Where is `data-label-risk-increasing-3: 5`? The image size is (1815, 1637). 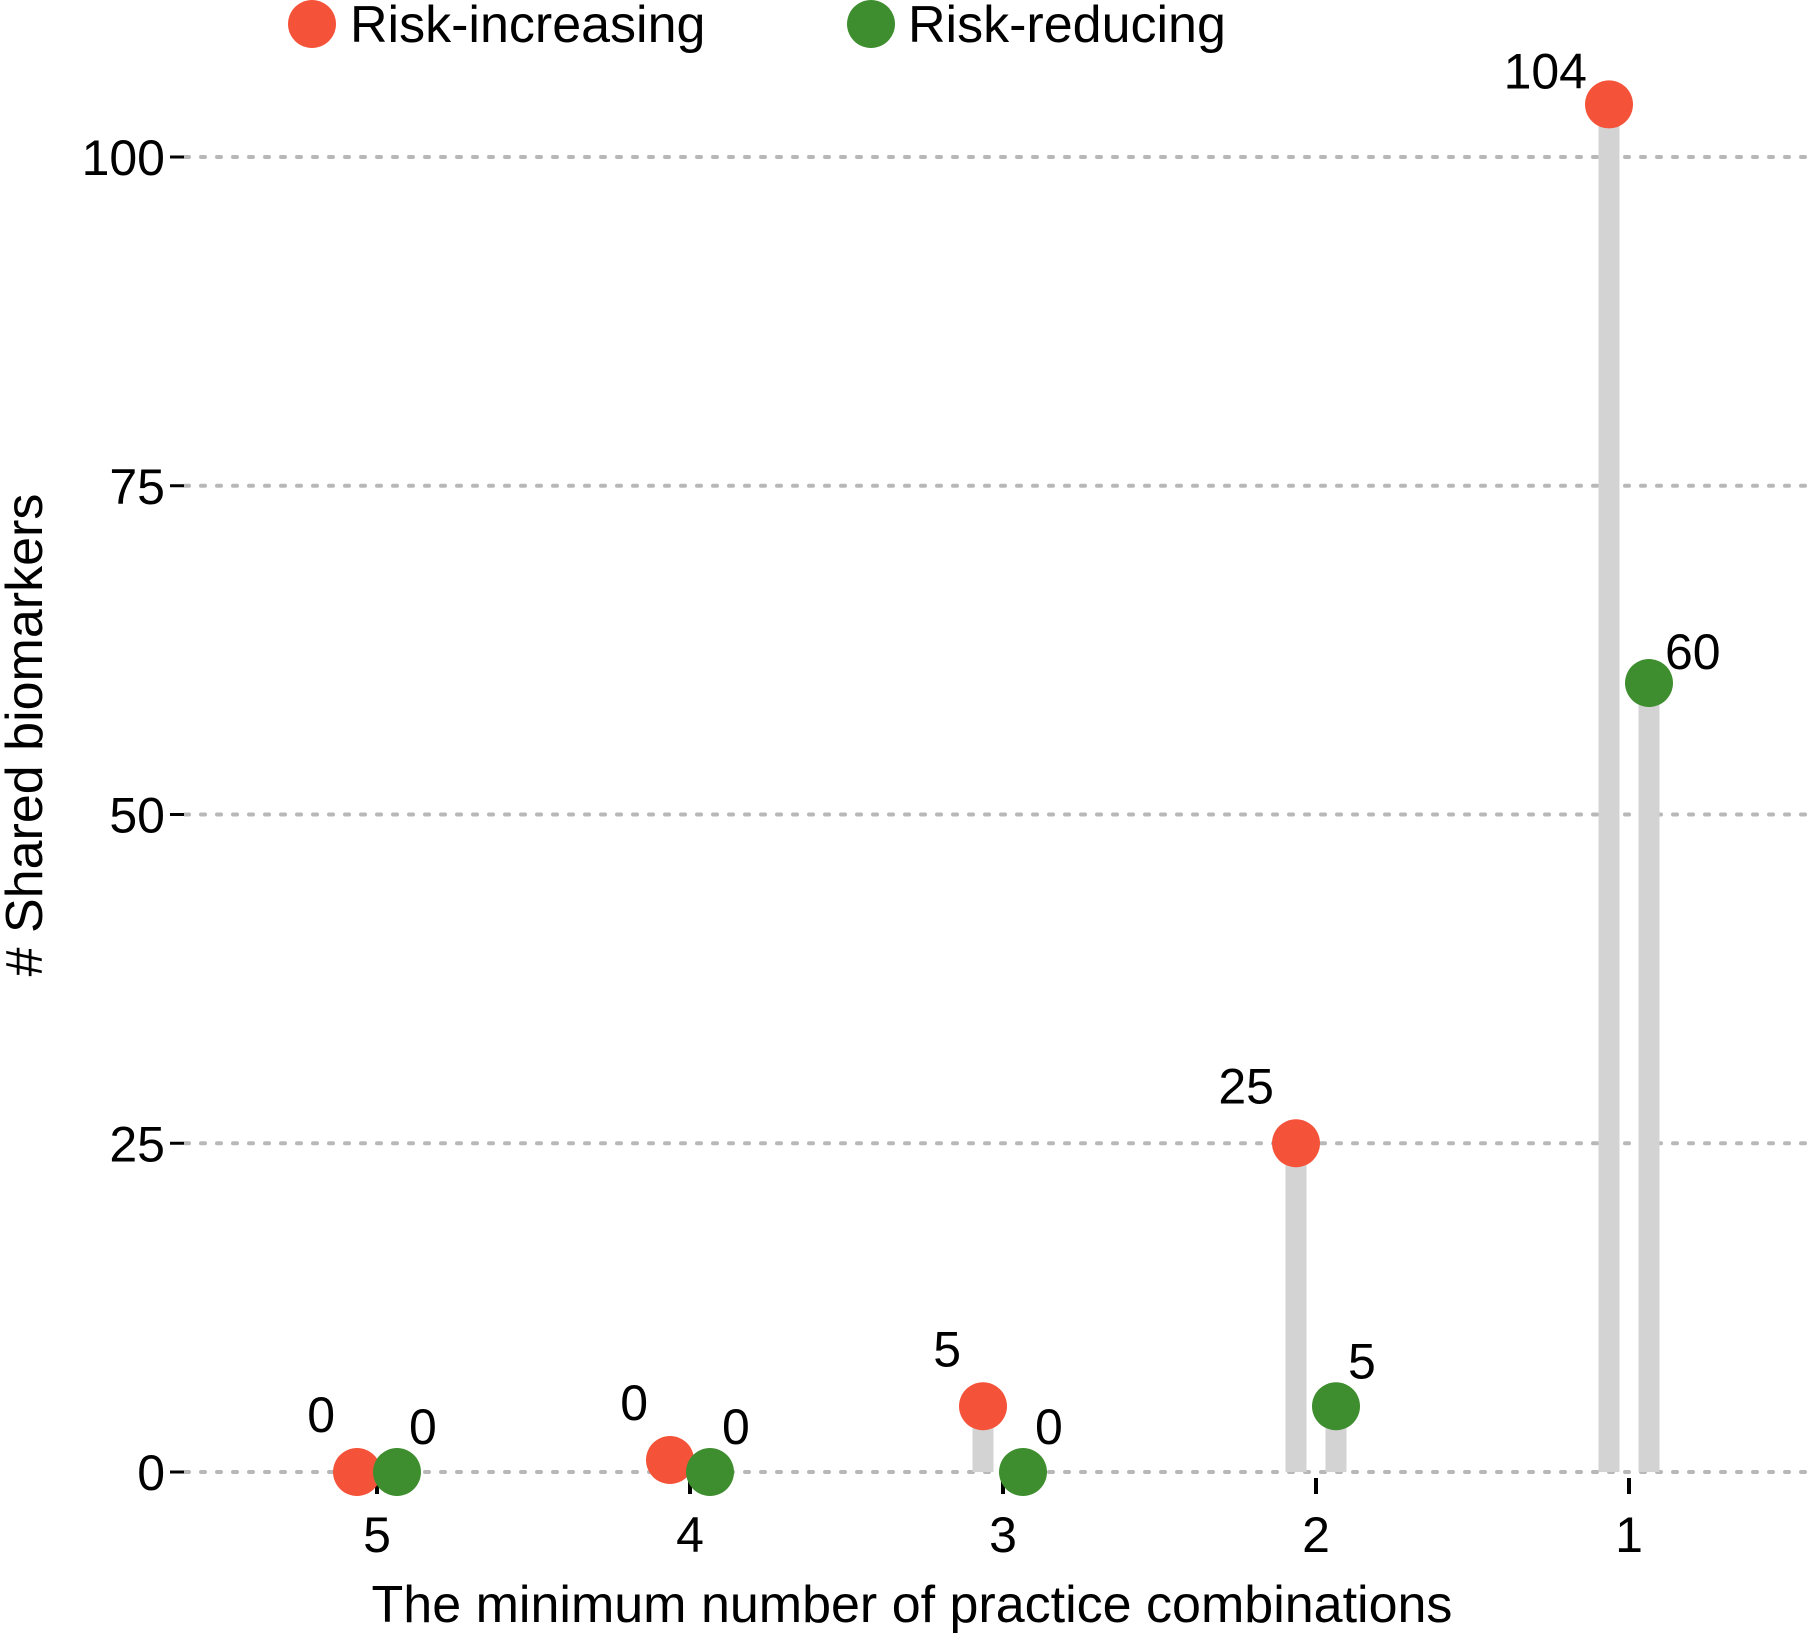
data-label-risk-increasing-3: 5 is located at coordinates (947, 1349).